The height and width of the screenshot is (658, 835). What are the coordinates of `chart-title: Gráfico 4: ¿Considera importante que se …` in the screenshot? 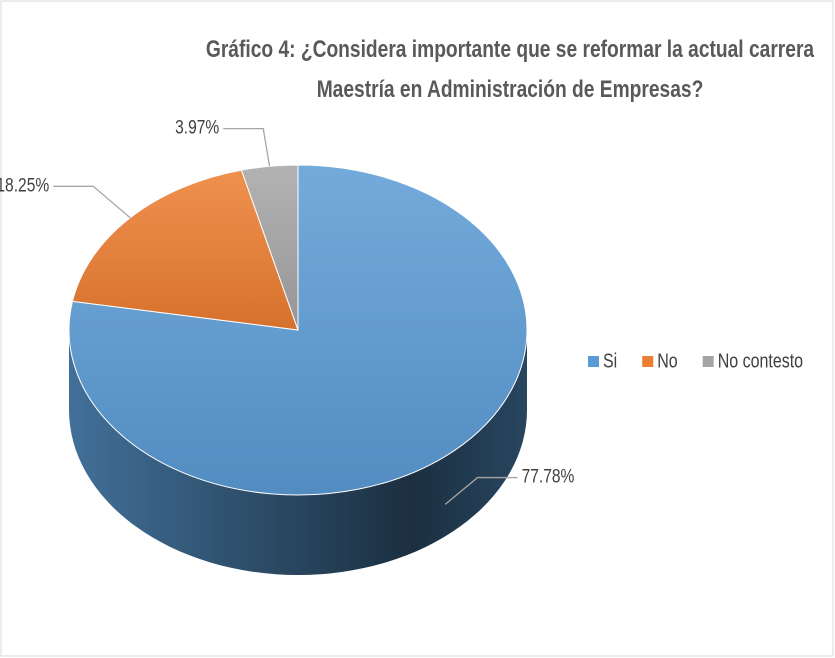 It's located at (510, 69).